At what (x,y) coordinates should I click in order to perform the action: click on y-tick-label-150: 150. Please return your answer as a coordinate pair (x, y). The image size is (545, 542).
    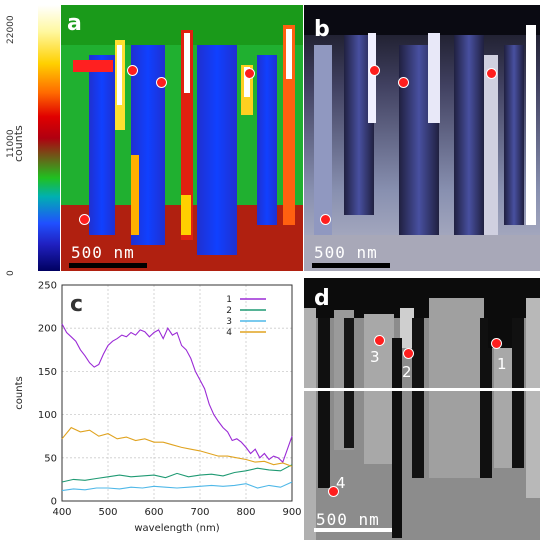
    Looking at the image, I should click on (47, 372).